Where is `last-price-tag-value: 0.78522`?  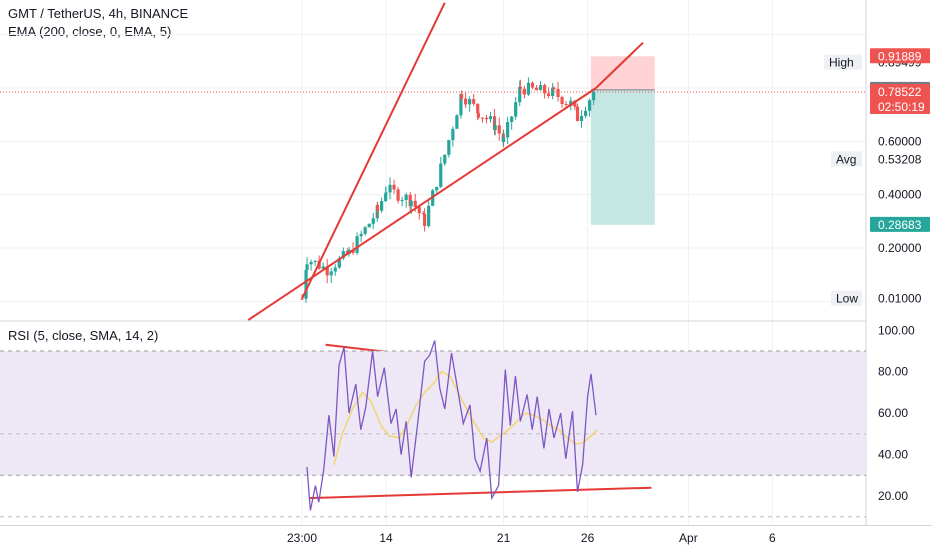 last-price-tag-value: 0.78522 is located at coordinates (900, 92).